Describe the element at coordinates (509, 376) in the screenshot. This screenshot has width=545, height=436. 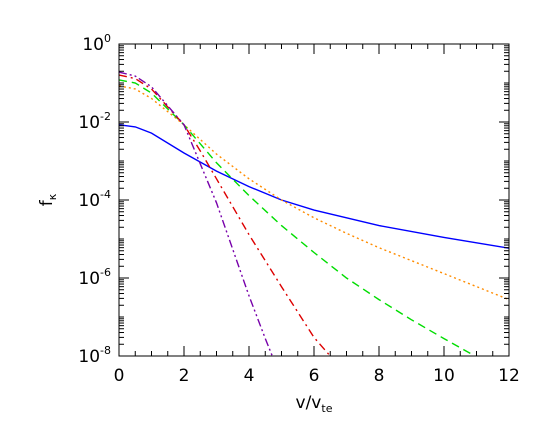
I see `x-tick-label: 12` at that location.